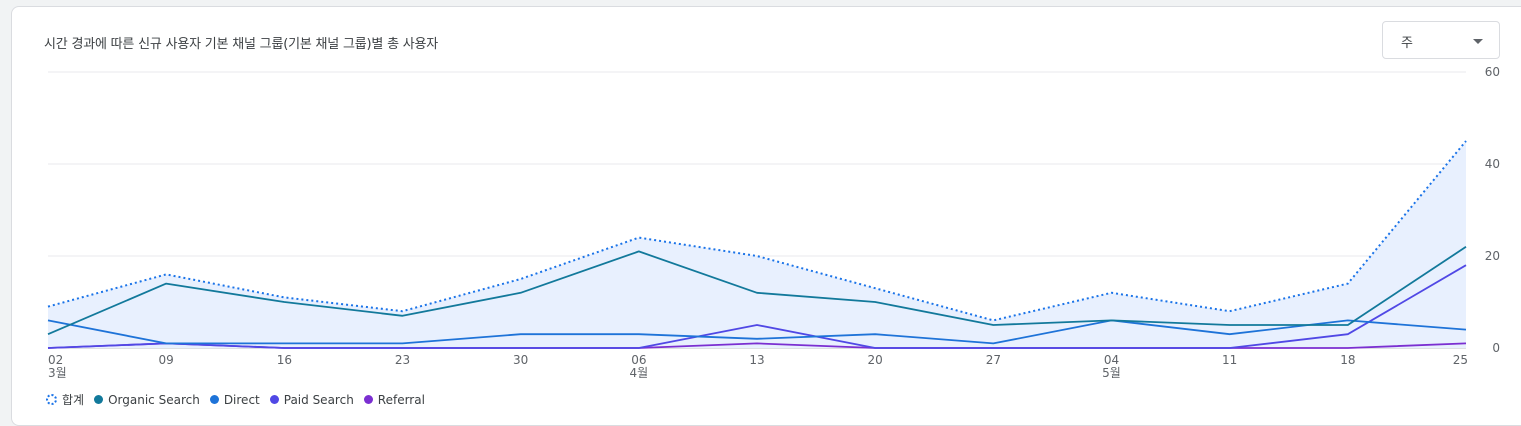 The height and width of the screenshot is (426, 1521). I want to click on dotted-circle-icon, so click(51, 399).